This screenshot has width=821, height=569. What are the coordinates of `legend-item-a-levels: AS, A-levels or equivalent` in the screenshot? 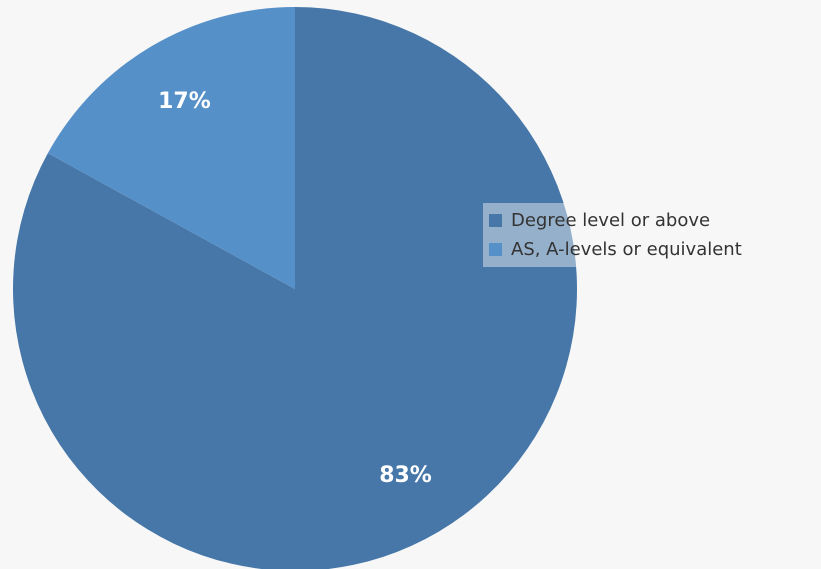 It's located at (615, 249).